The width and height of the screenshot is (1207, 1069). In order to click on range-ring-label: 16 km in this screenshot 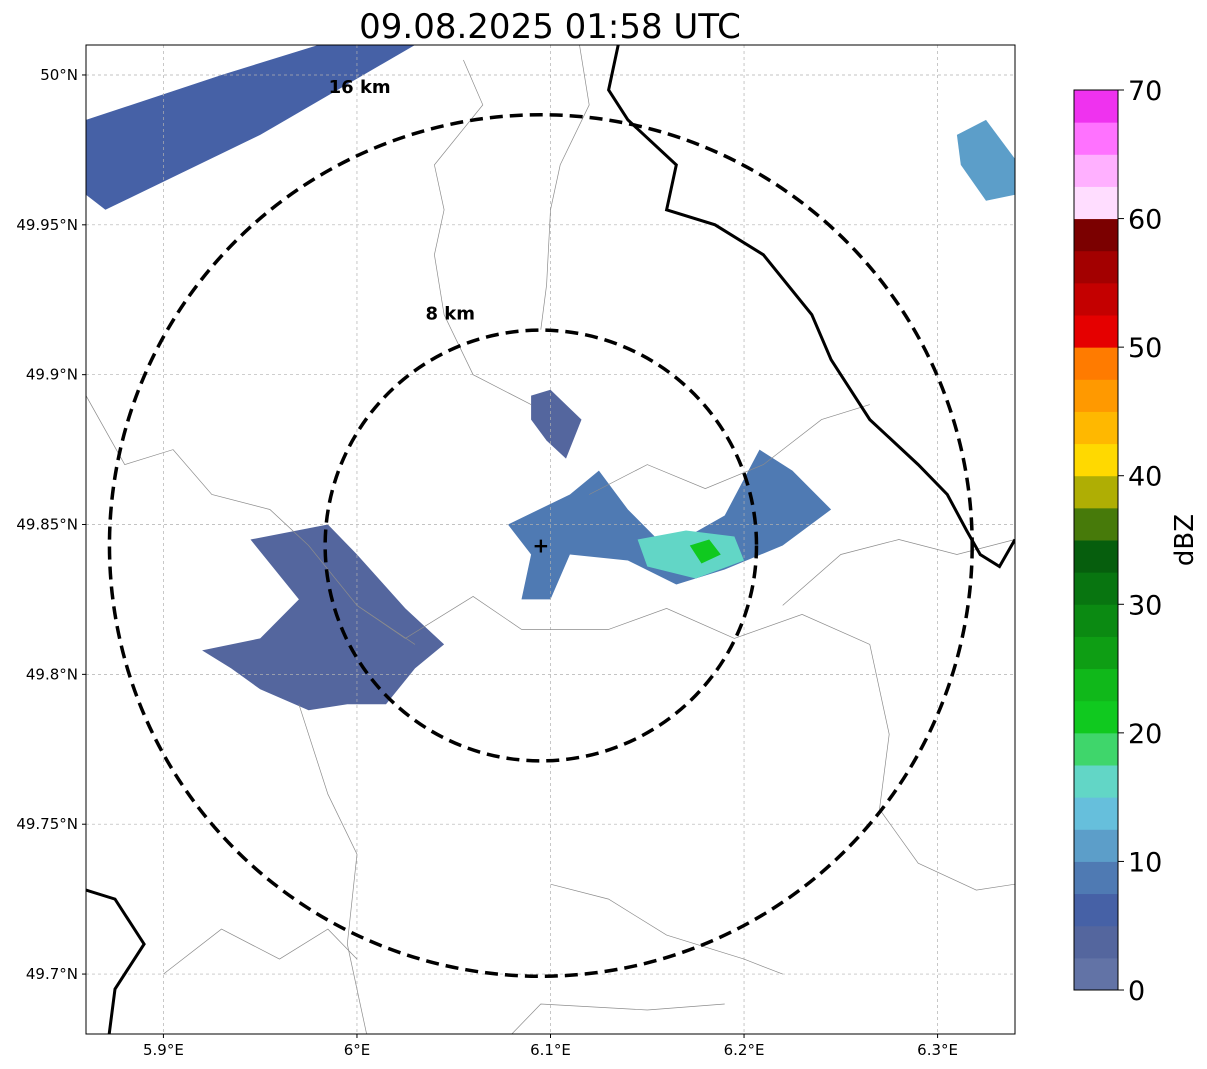, I will do `click(360, 87)`.